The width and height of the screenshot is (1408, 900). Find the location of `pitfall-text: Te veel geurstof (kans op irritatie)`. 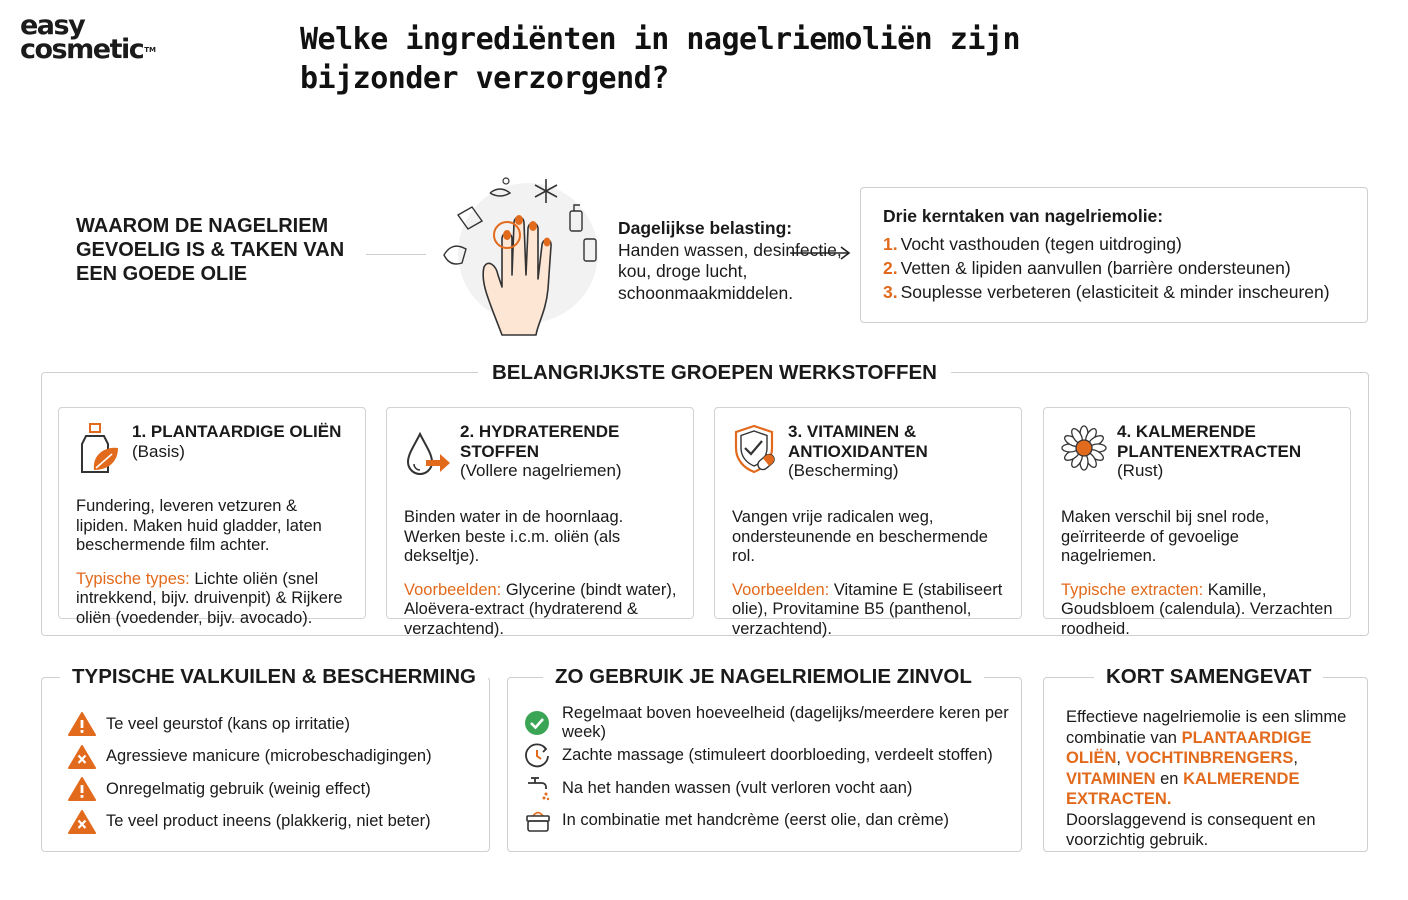

pitfall-text: Te veel geurstof (kans op irritatie) is located at coordinates (228, 723).